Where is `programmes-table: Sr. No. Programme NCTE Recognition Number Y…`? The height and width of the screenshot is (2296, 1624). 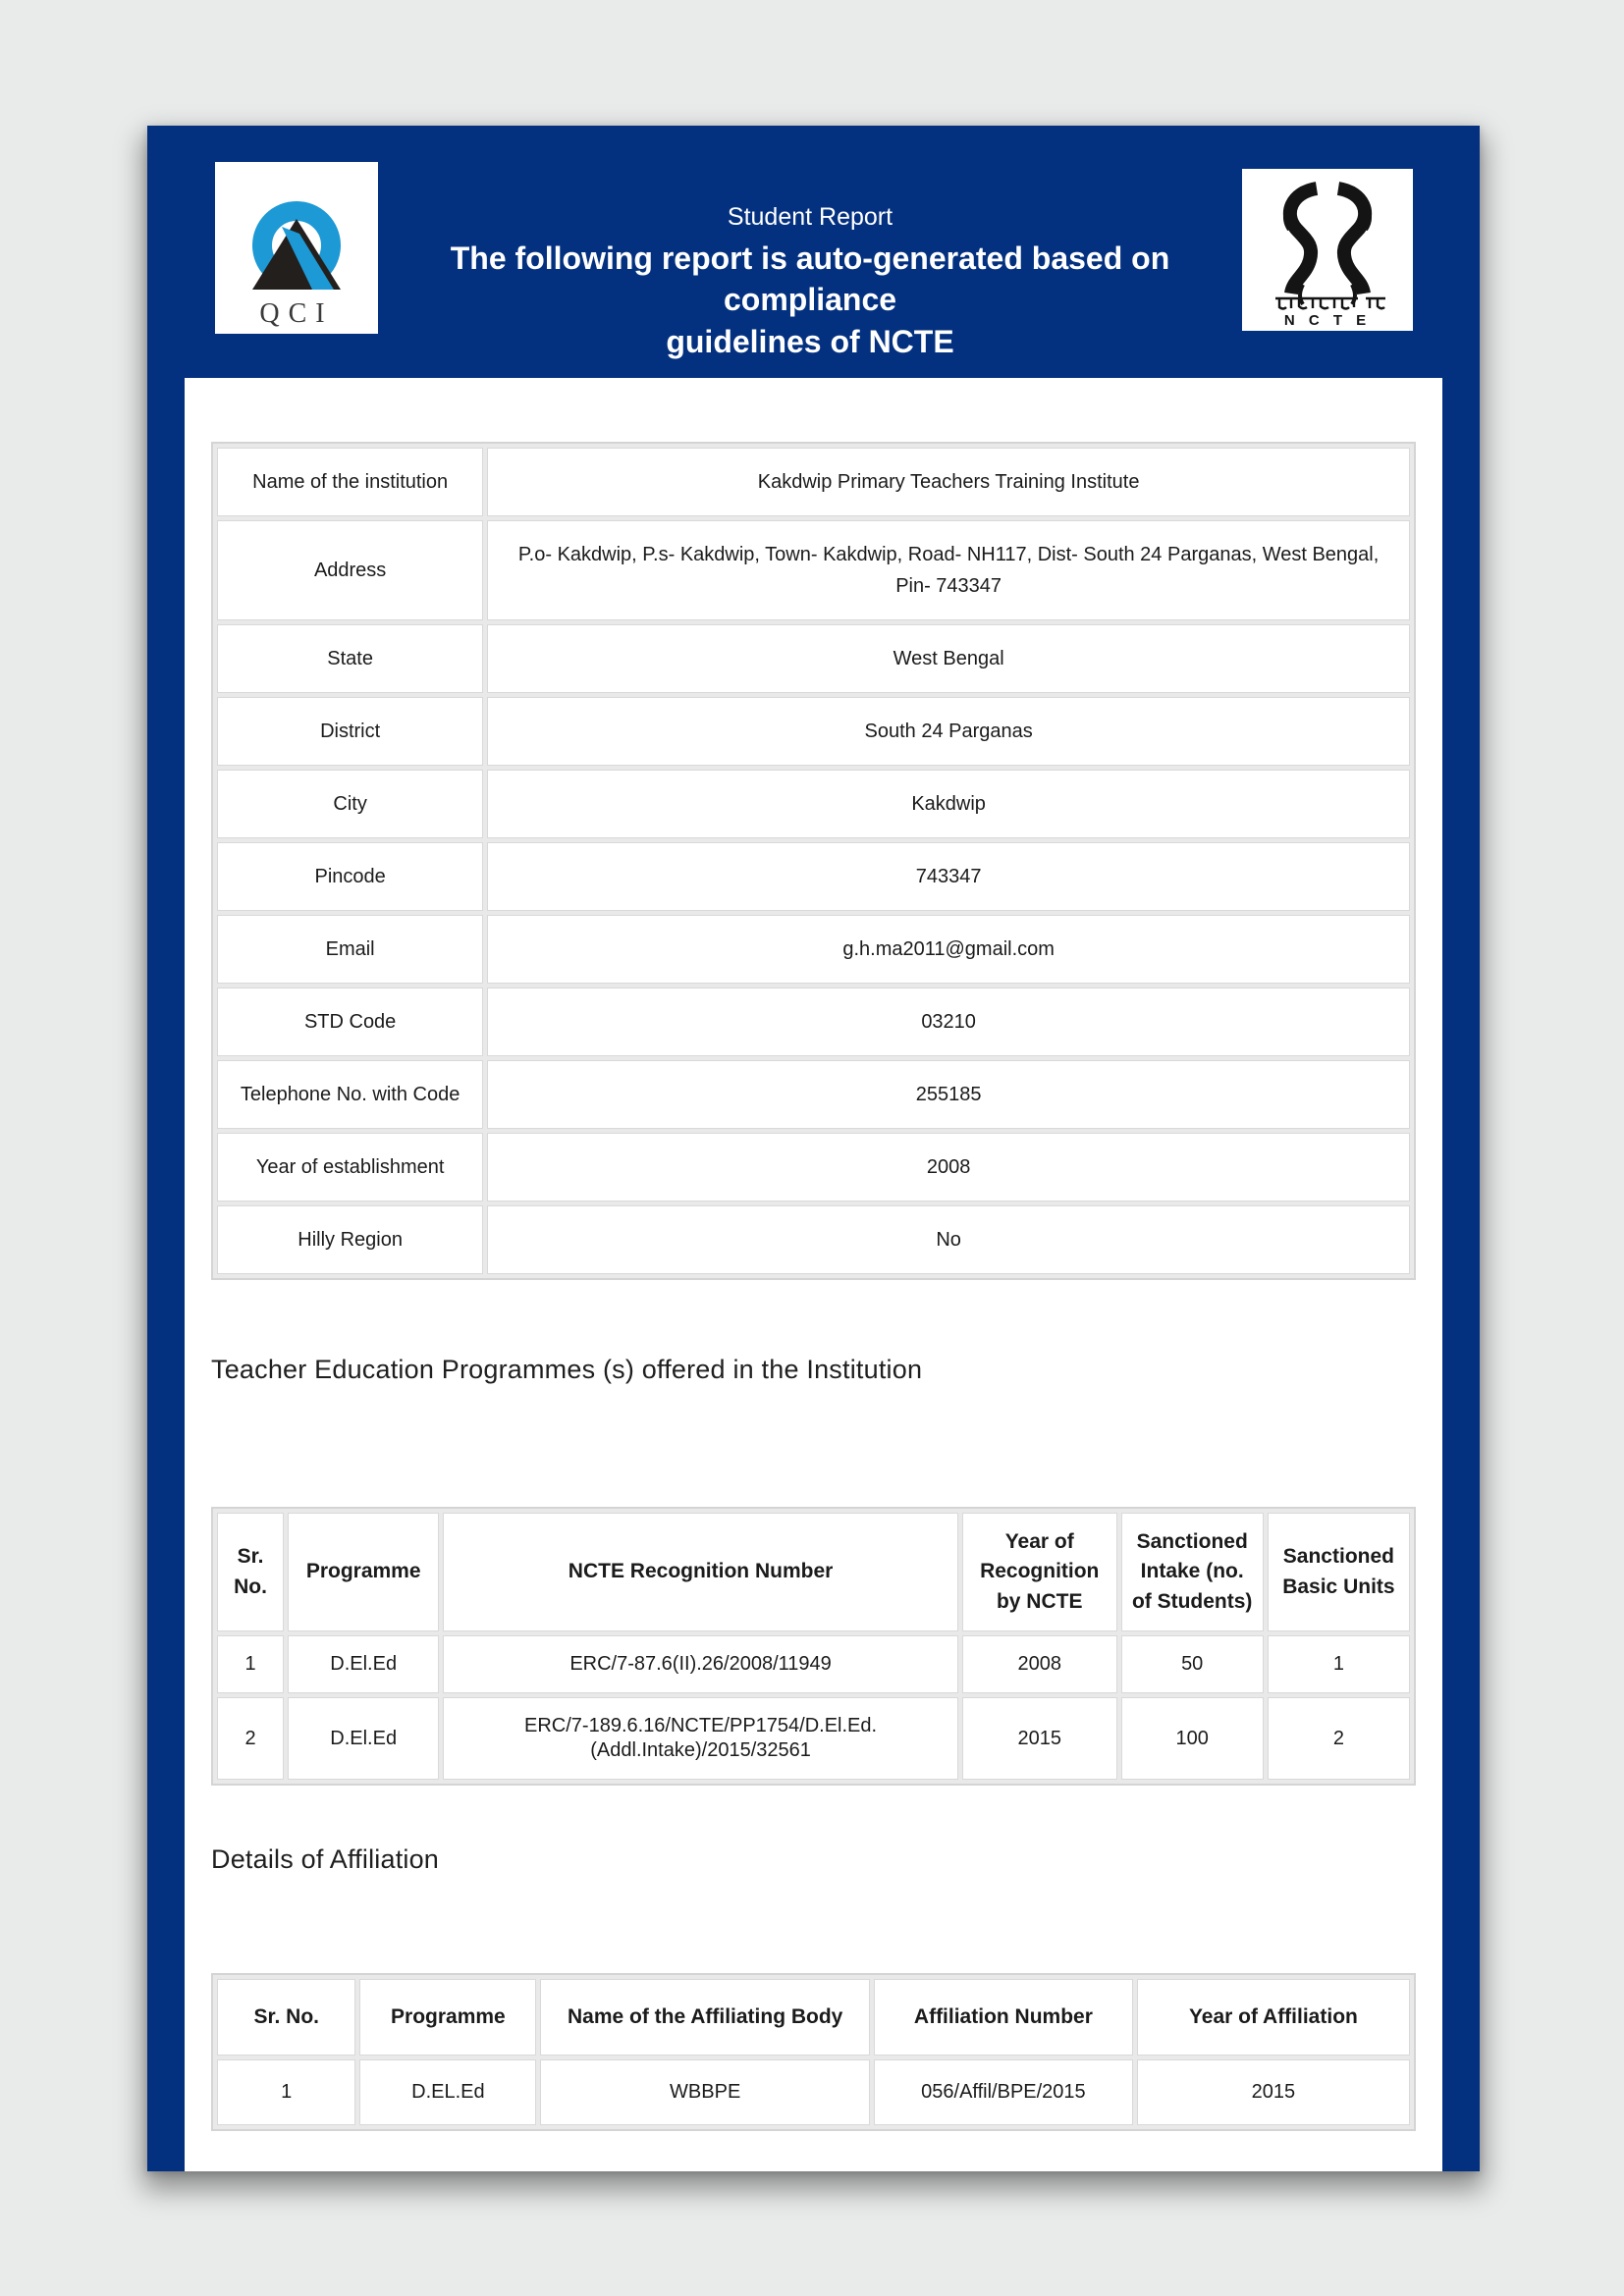
programmes-table: Sr. No. Programme NCTE Recognition Number Y… is located at coordinates (813, 1647).